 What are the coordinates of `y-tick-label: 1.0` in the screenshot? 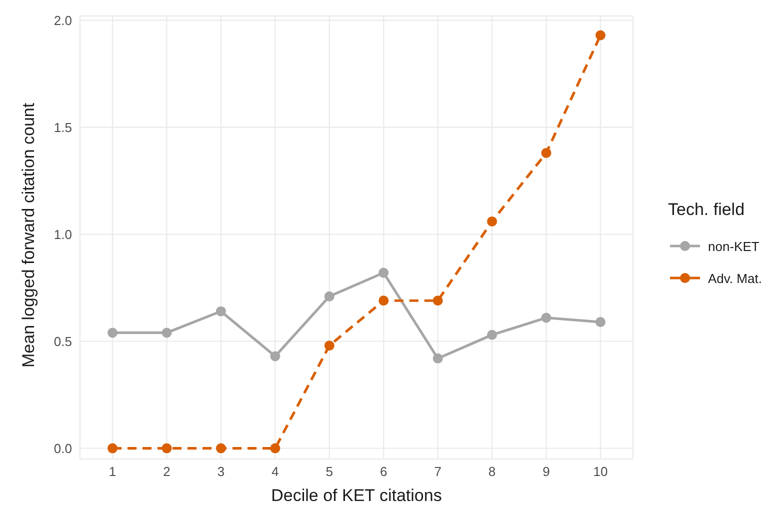 It's located at (63, 234).